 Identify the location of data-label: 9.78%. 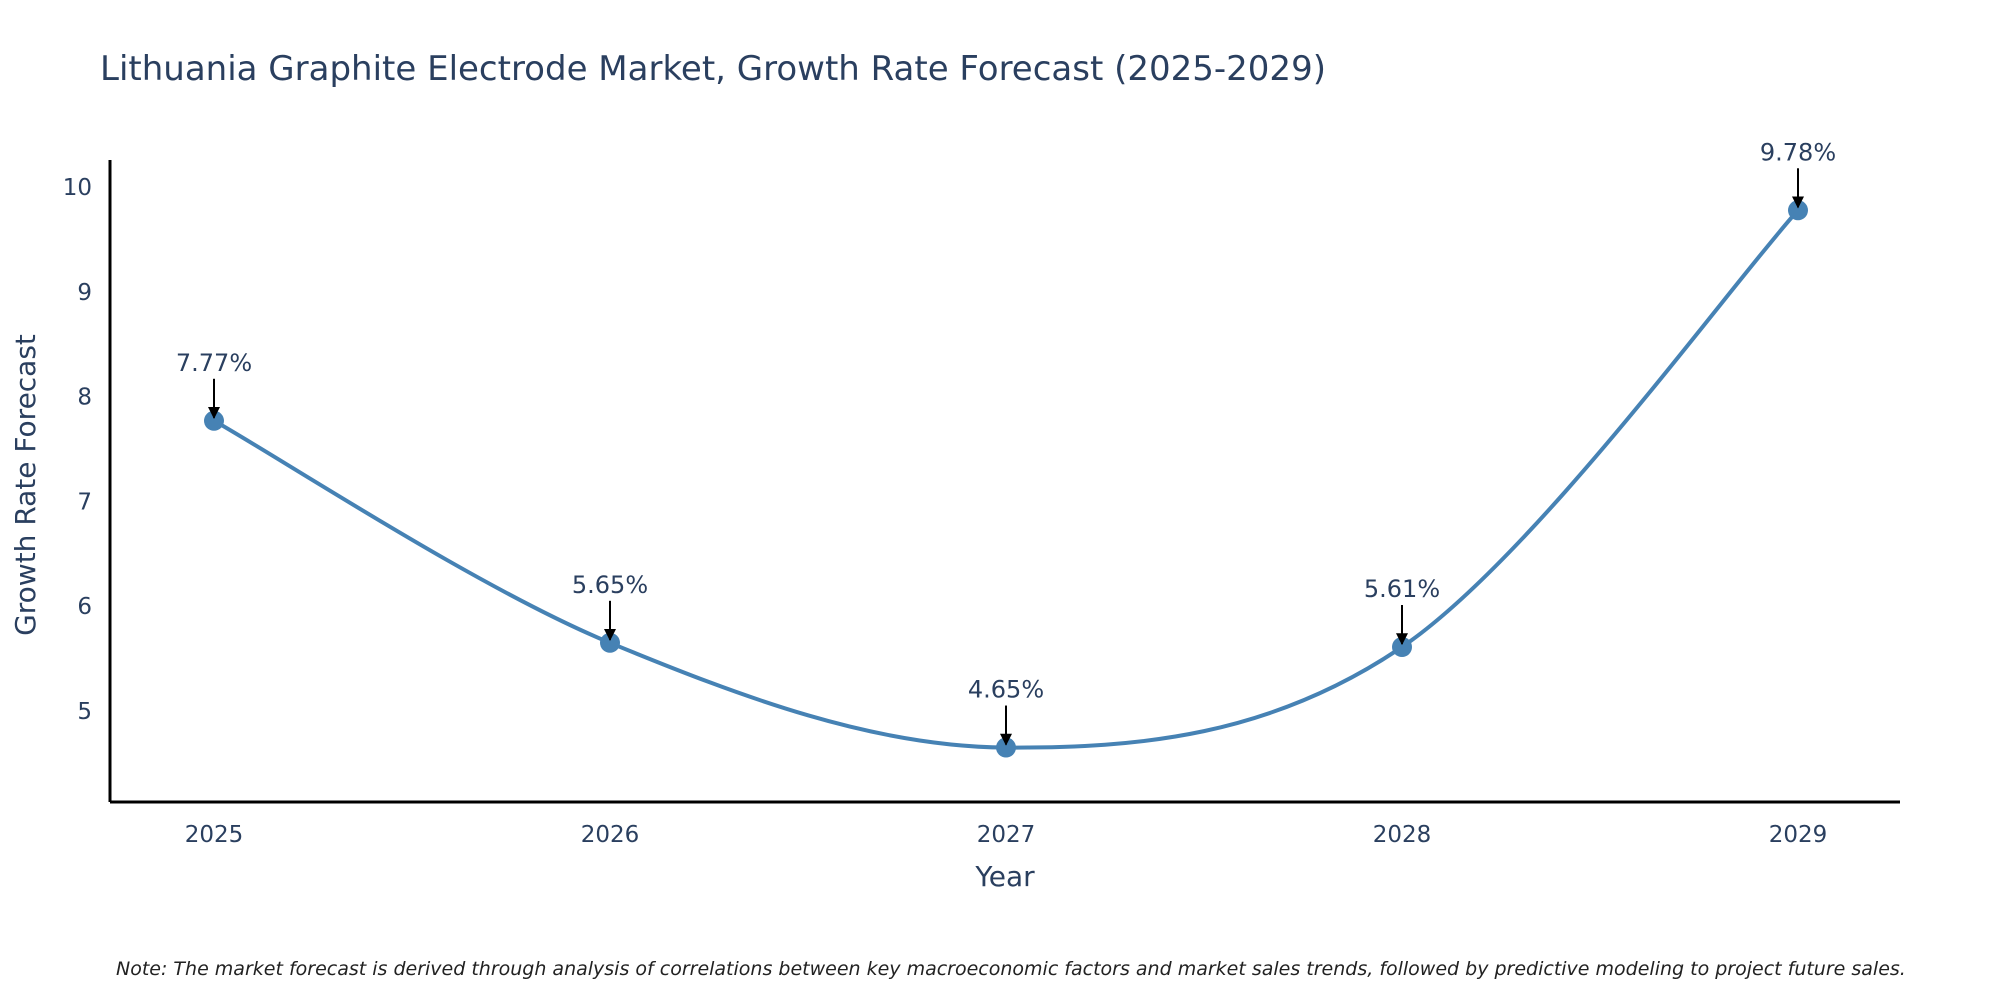
(1798, 152).